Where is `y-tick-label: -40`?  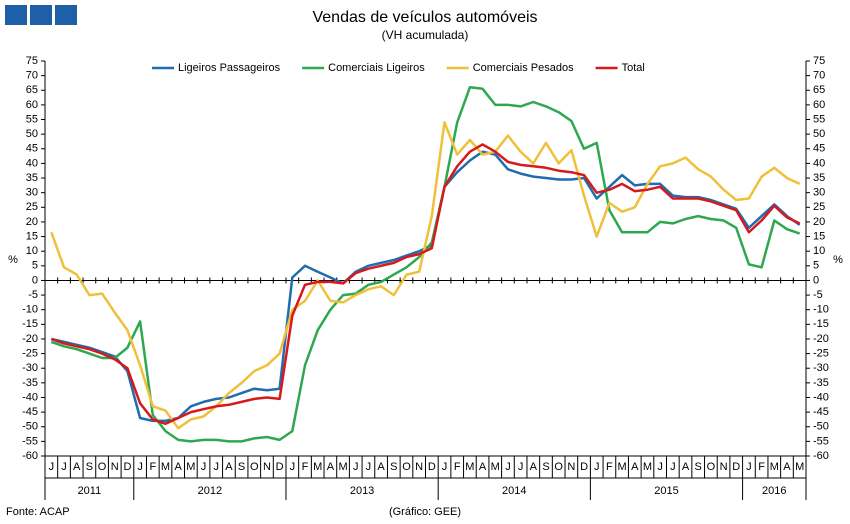
y-tick-label: -40 is located at coordinates (30, 397).